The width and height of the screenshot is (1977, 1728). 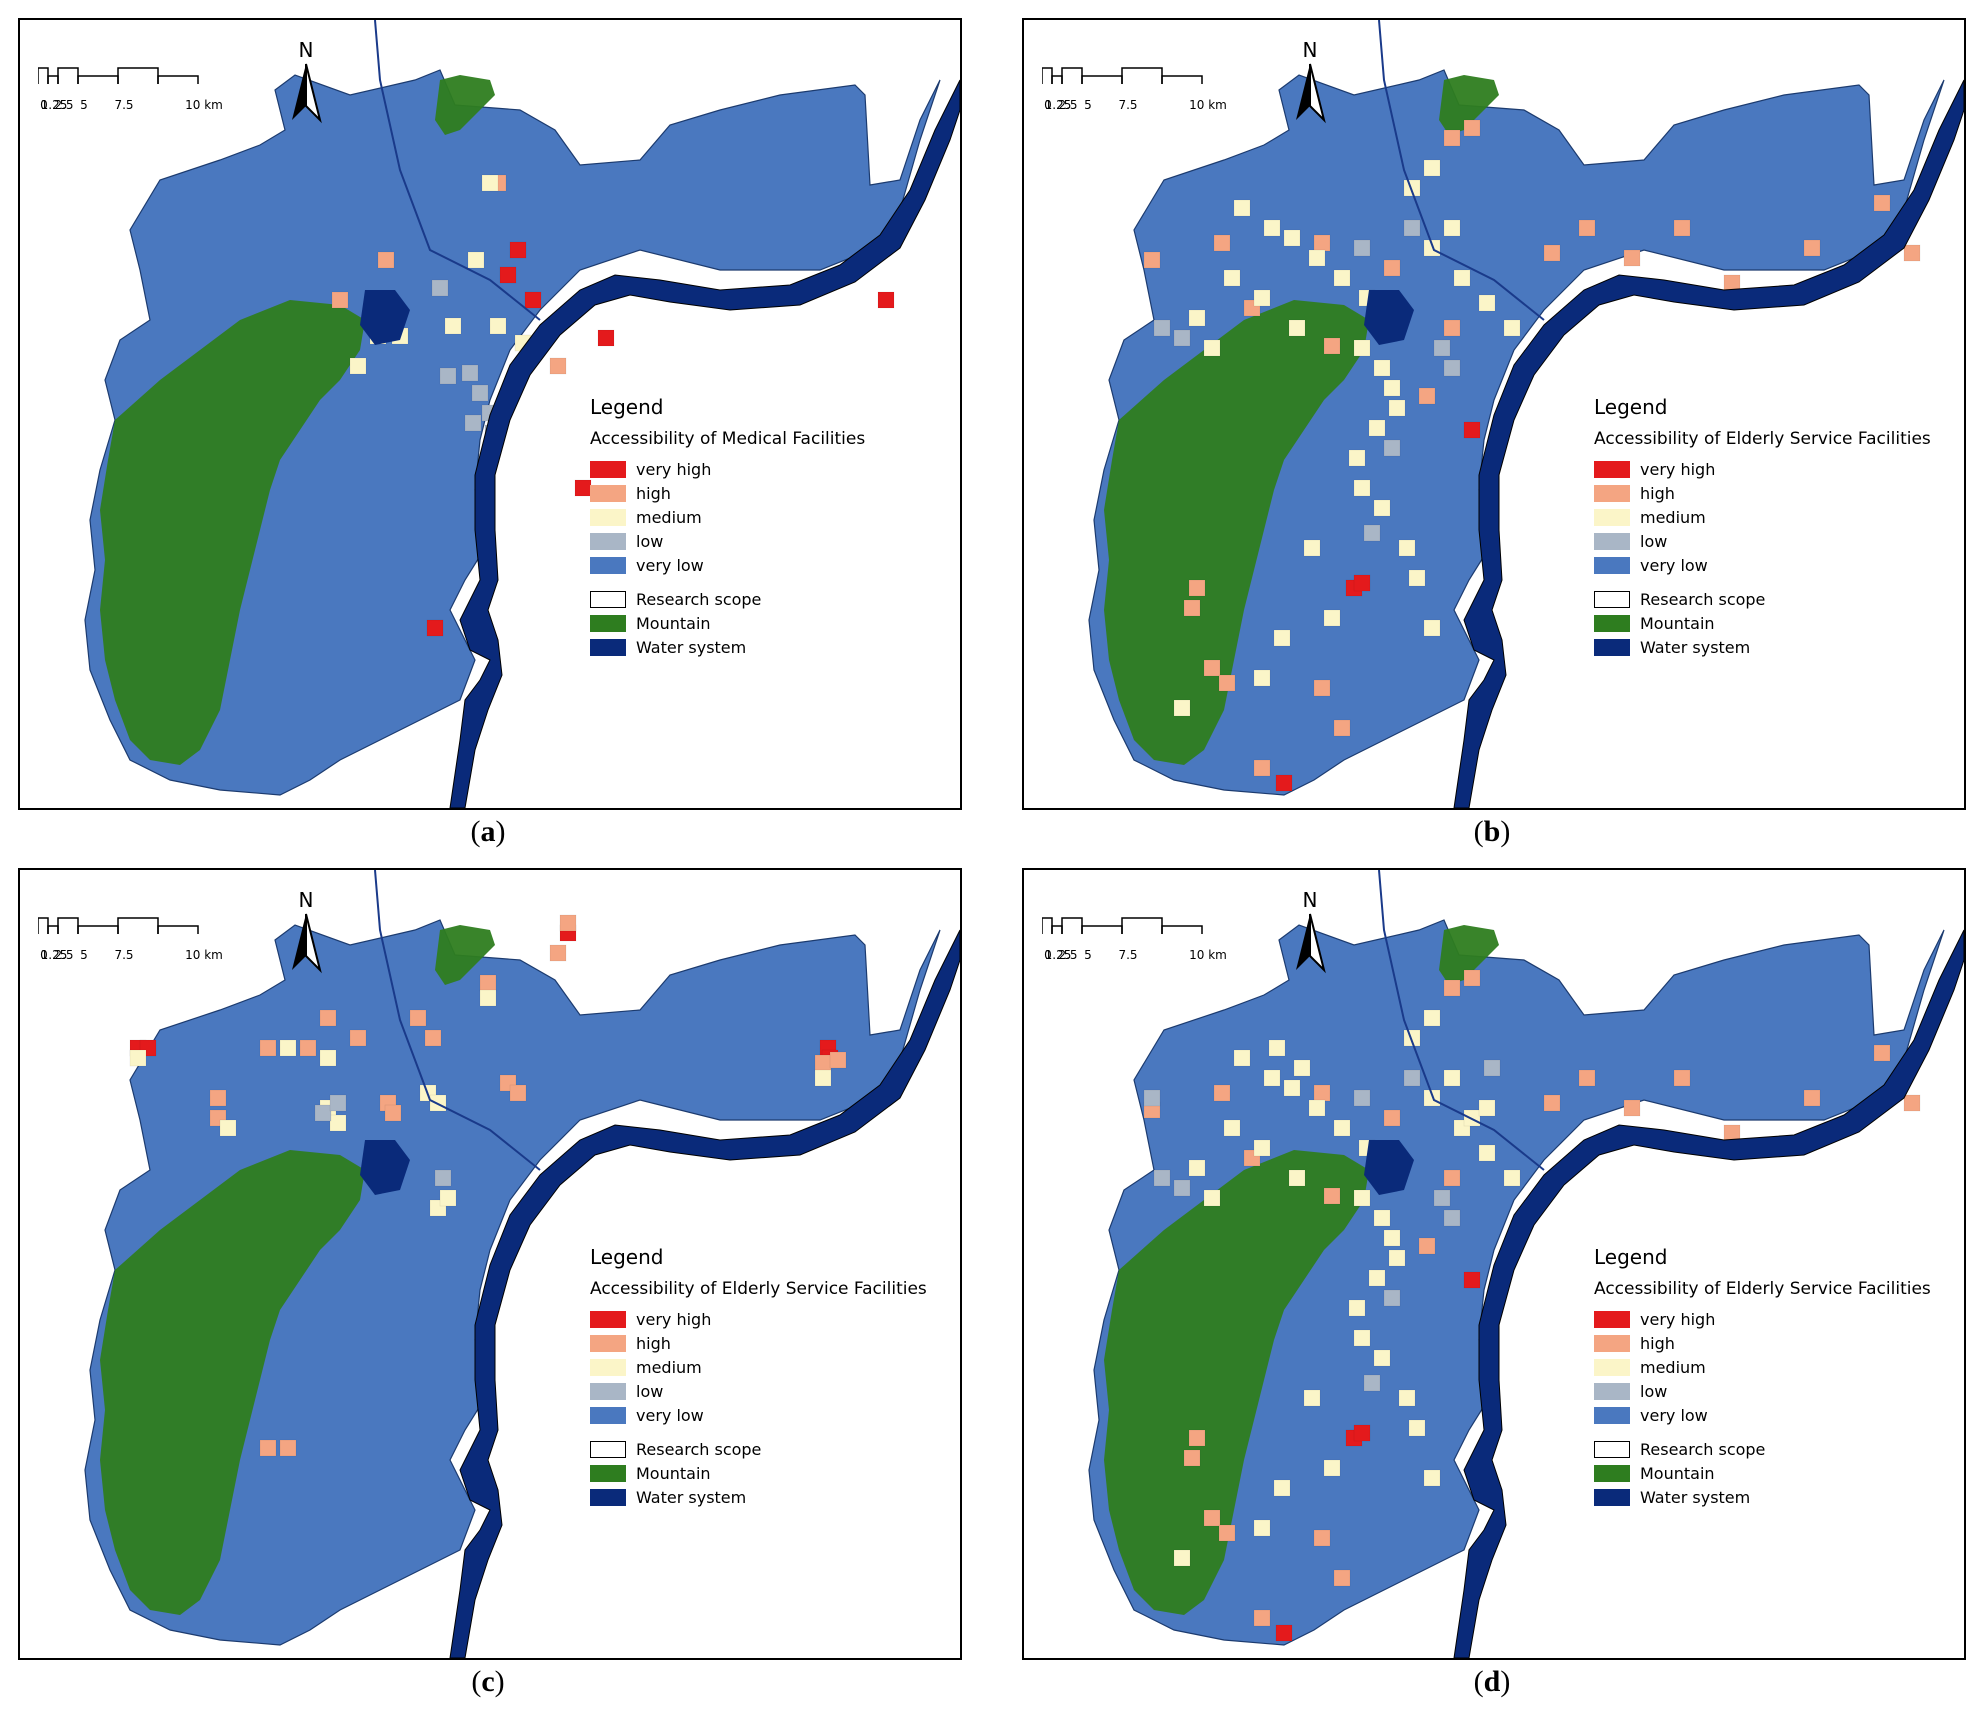 What do you see at coordinates (1678, 469) in the screenshot?
I see `legend-label: very high` at bounding box center [1678, 469].